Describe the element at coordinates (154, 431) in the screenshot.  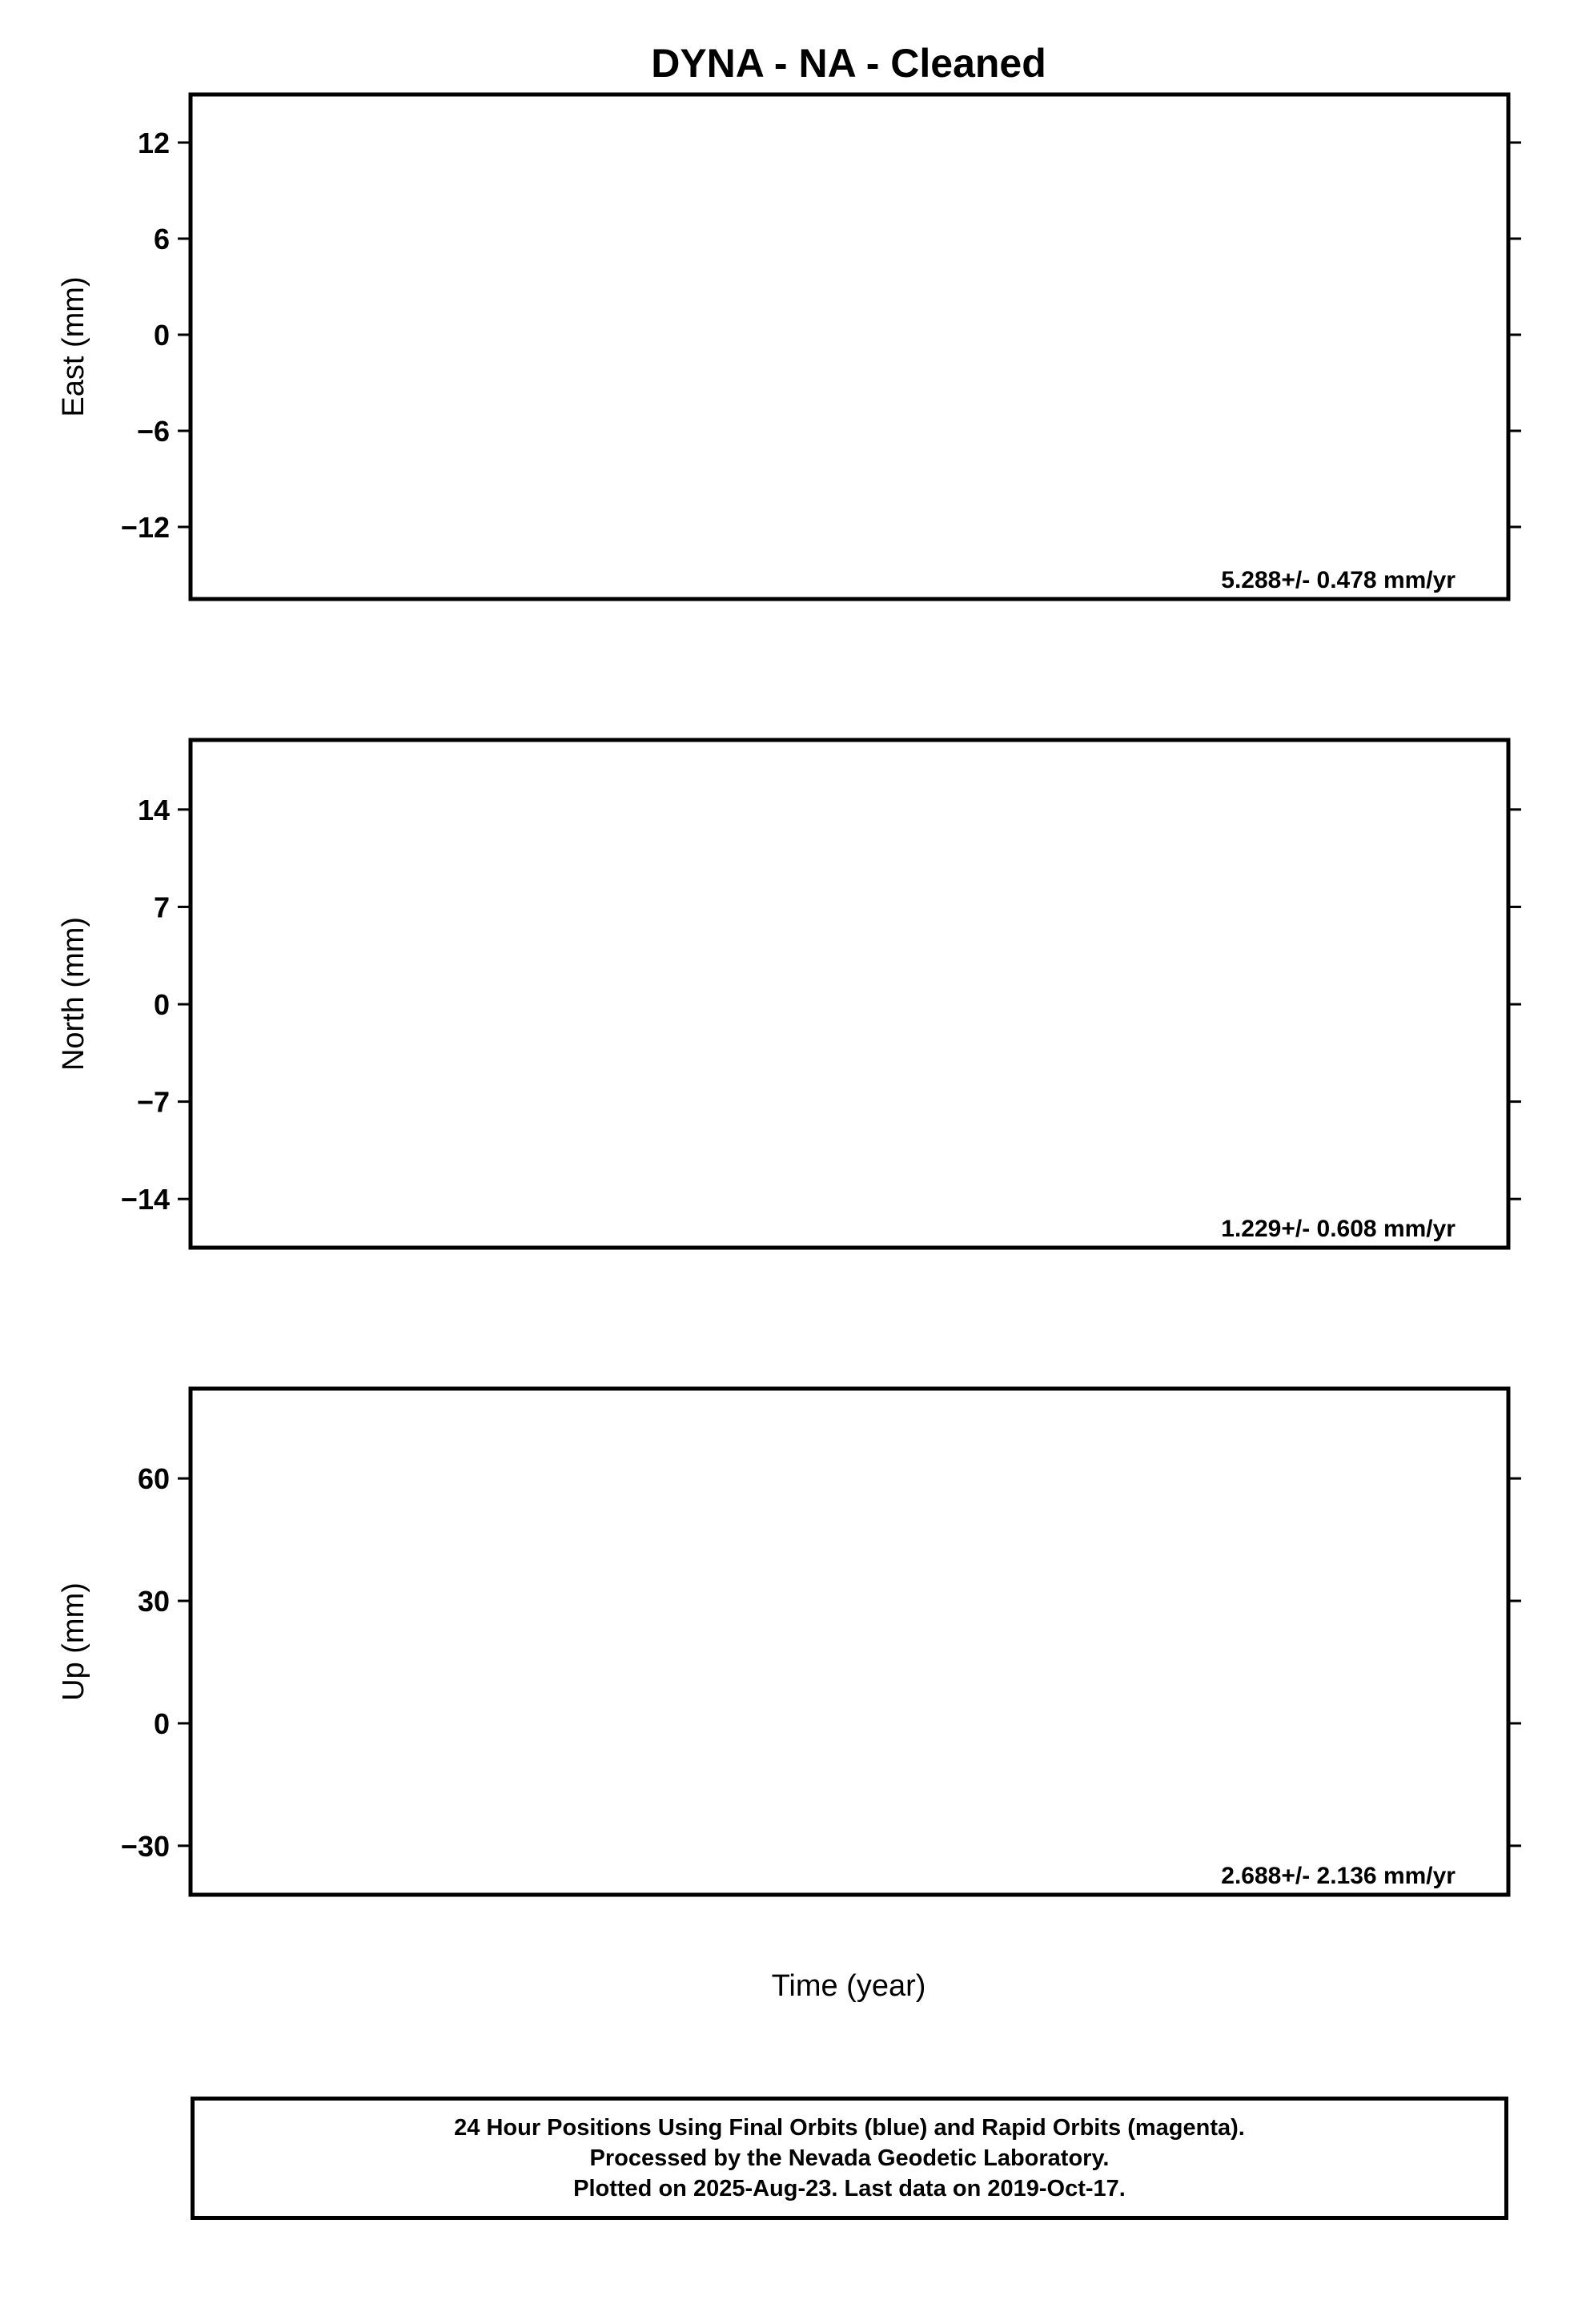
I see `east-y-tick-label: −6` at that location.